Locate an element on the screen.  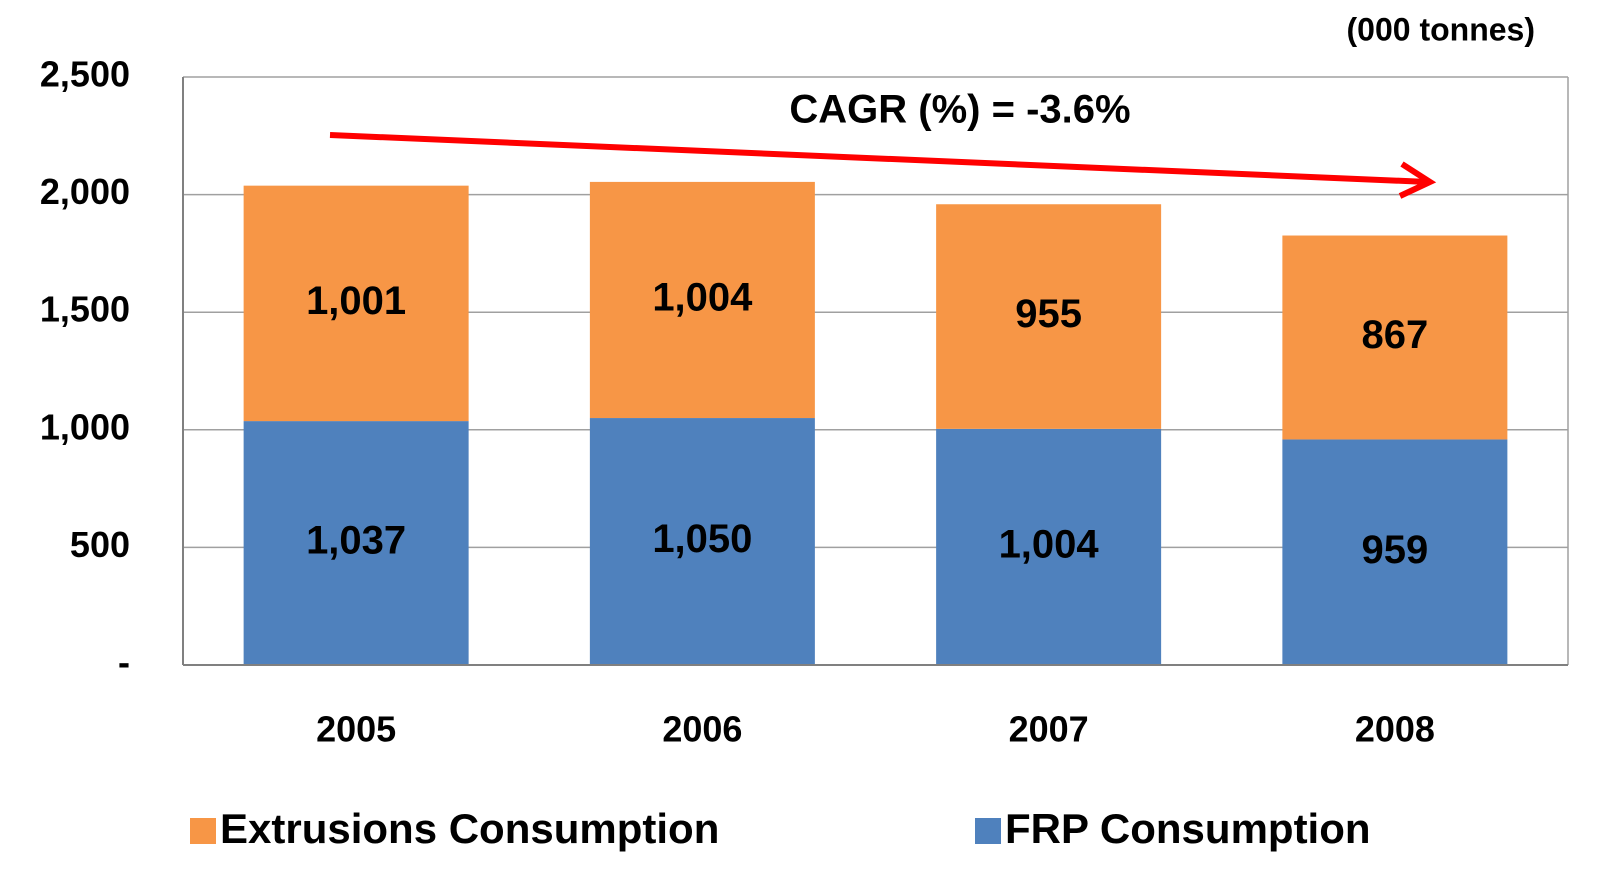
data-label: 955 is located at coordinates (1048, 314).